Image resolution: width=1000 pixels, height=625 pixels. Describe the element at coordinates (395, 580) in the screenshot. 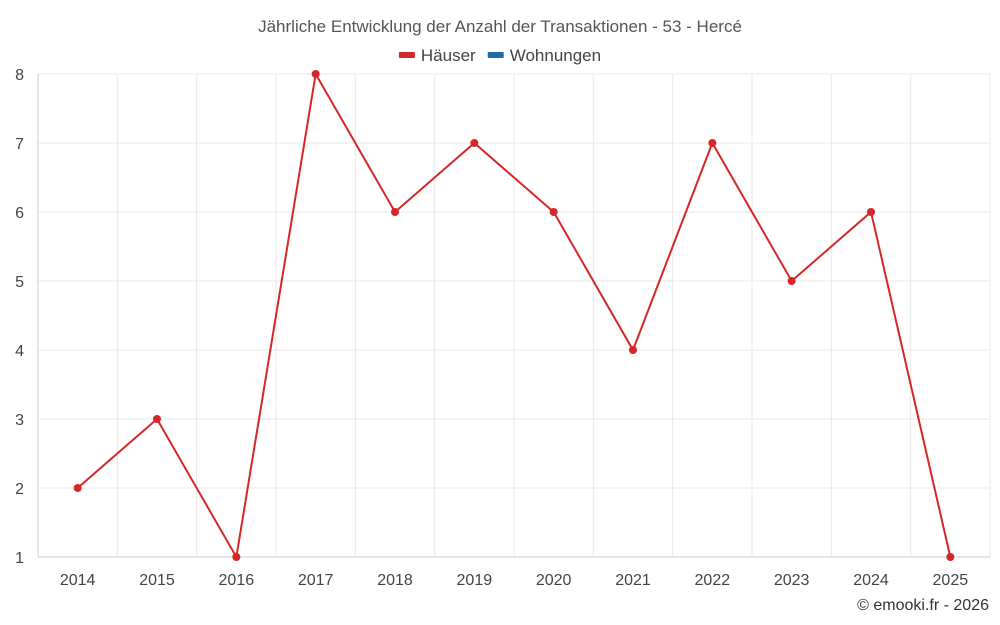

I see `x-tick-label: 2018` at that location.